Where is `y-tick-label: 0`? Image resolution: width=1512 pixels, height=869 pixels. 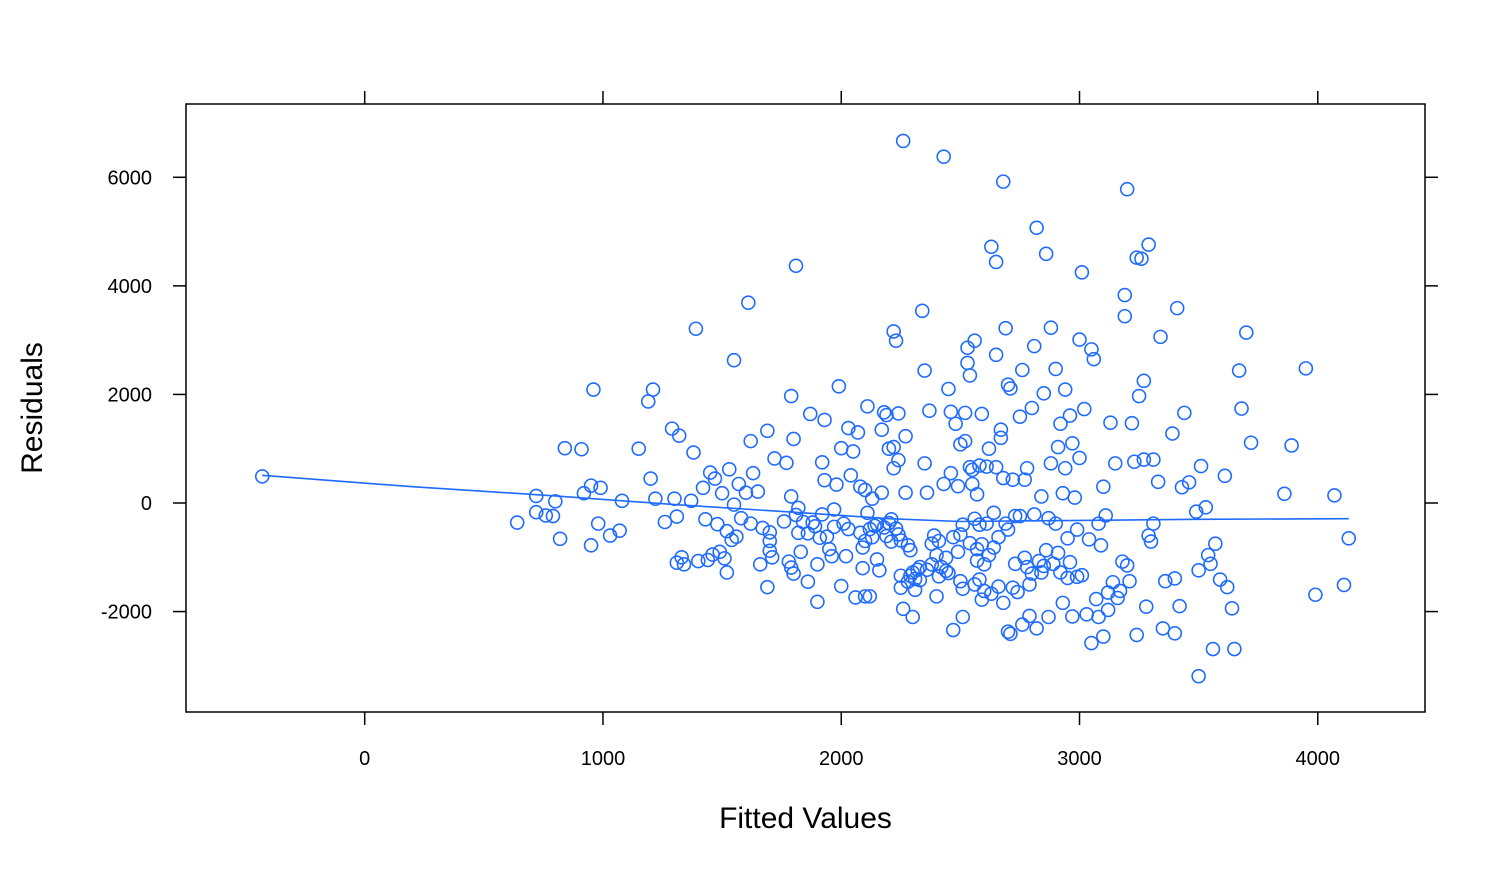
y-tick-label: 0 is located at coordinates (146, 504).